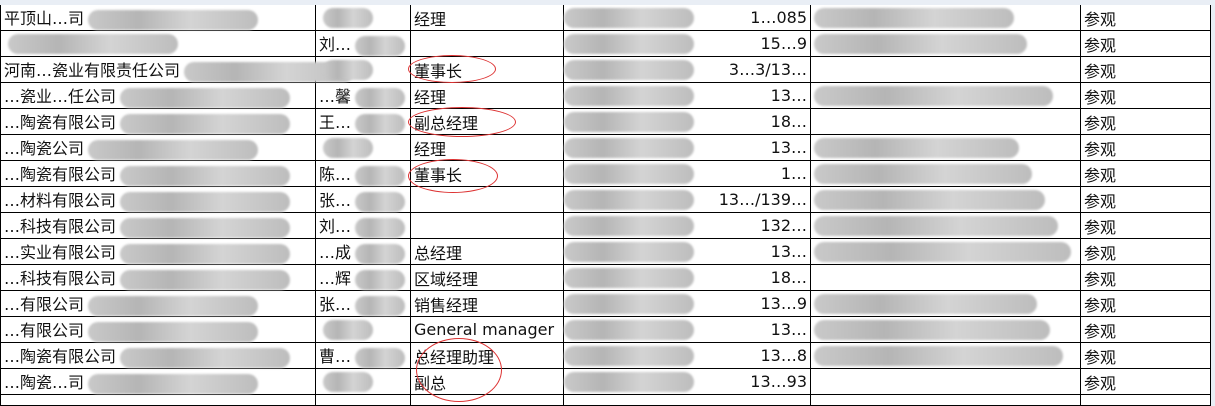  Describe the element at coordinates (158, 95) in the screenshot. I see `company-cell: …瓷业…任公司` at that location.